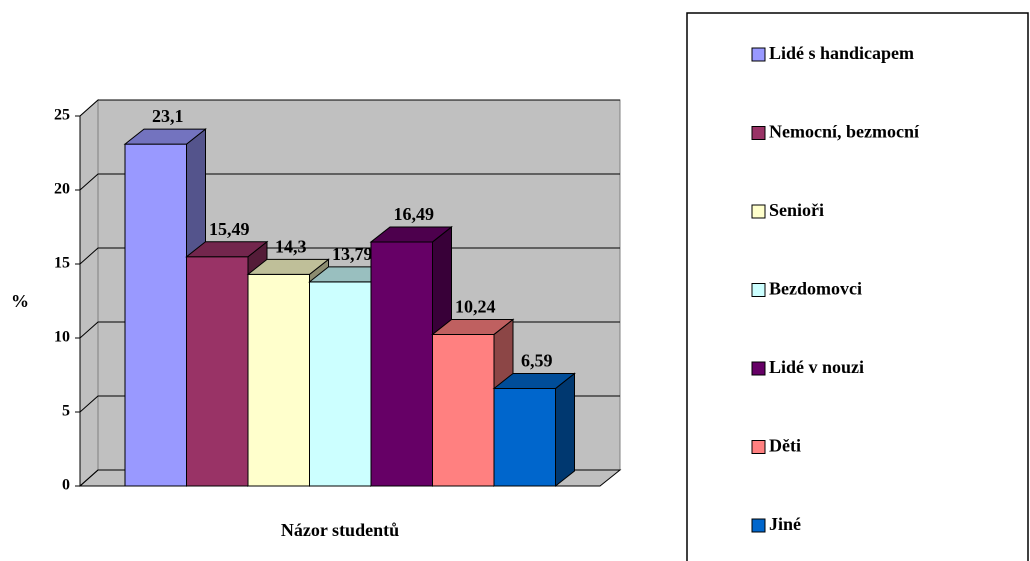  What do you see at coordinates (62, 115) in the screenshot?
I see `y-tick-label: 25` at bounding box center [62, 115].